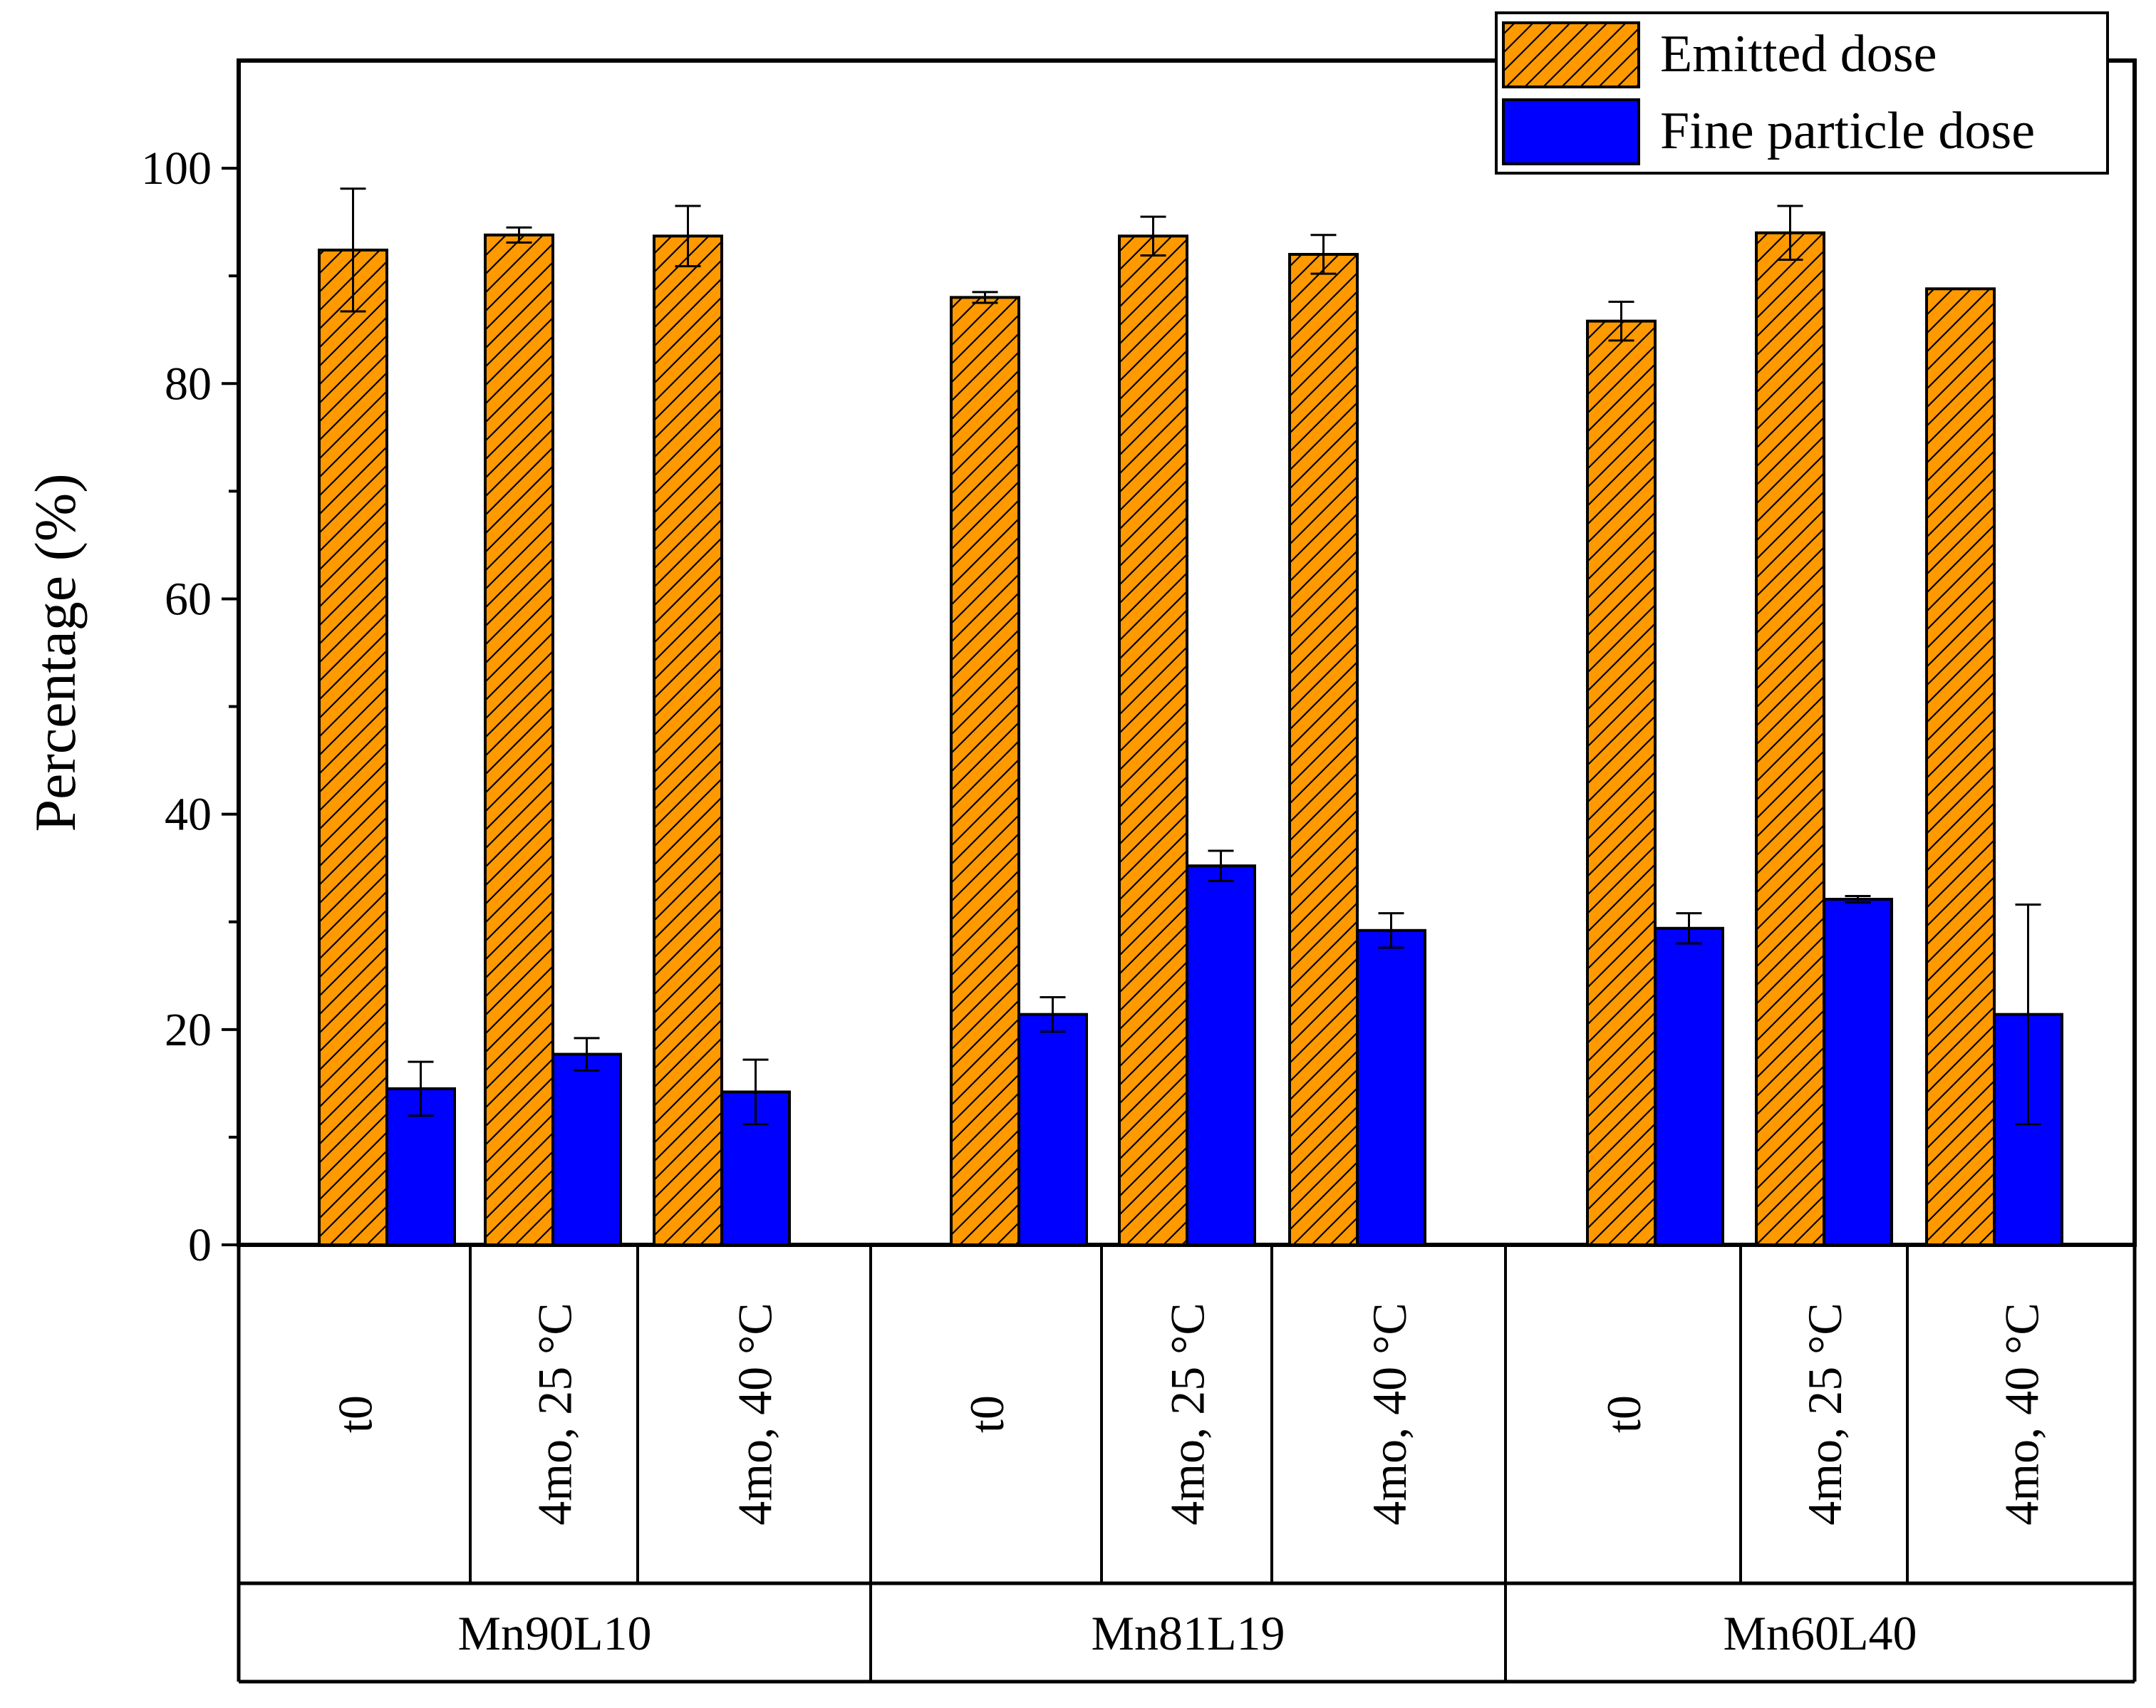  Describe the element at coordinates (200, 1245) in the screenshot. I see `y-tick-label: 0` at that location.